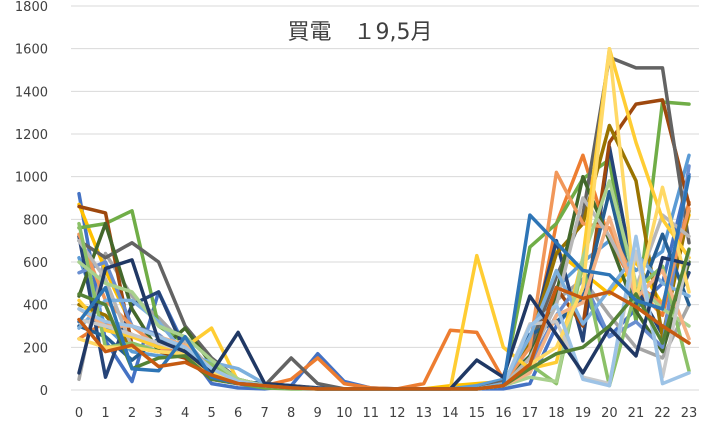  Describe the element at coordinates (424, 413) in the screenshot. I see `x-tick-label: 13` at that location.